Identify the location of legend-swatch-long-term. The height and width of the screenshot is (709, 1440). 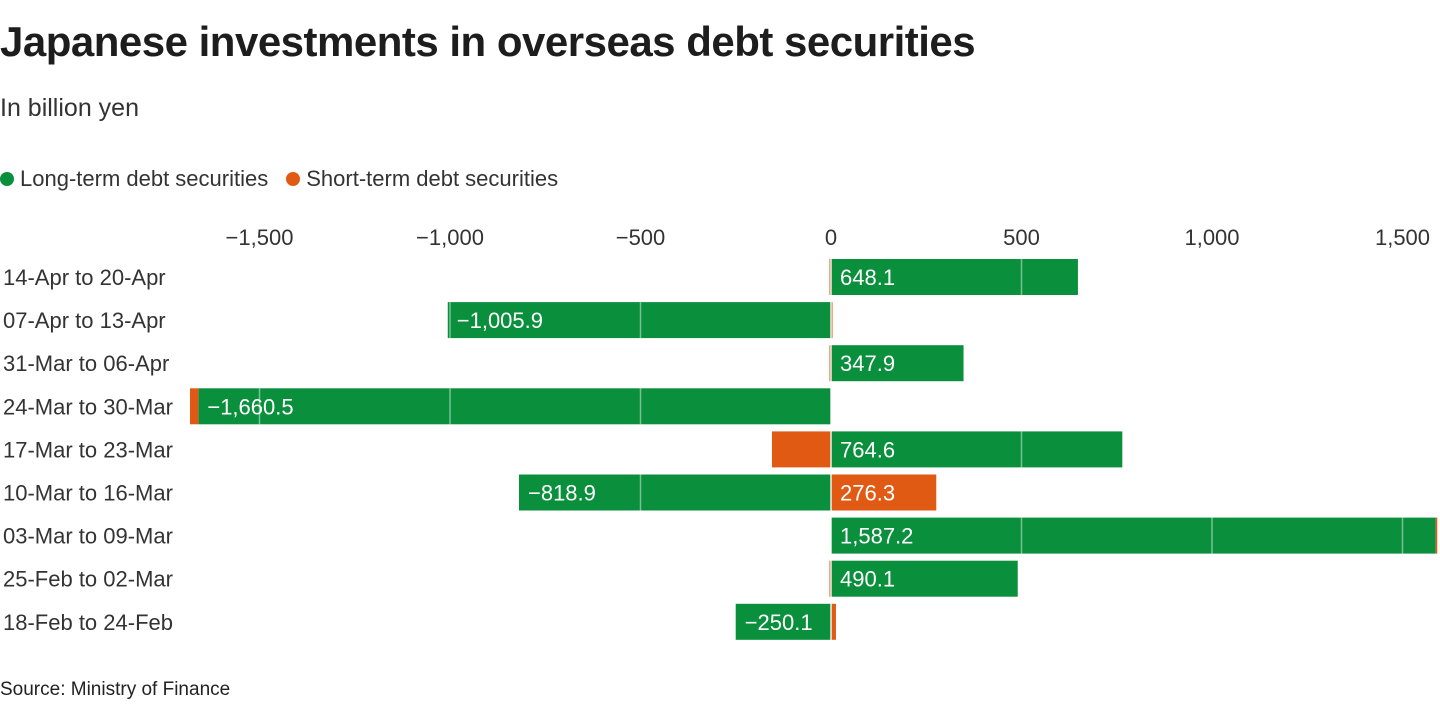
(7, 179).